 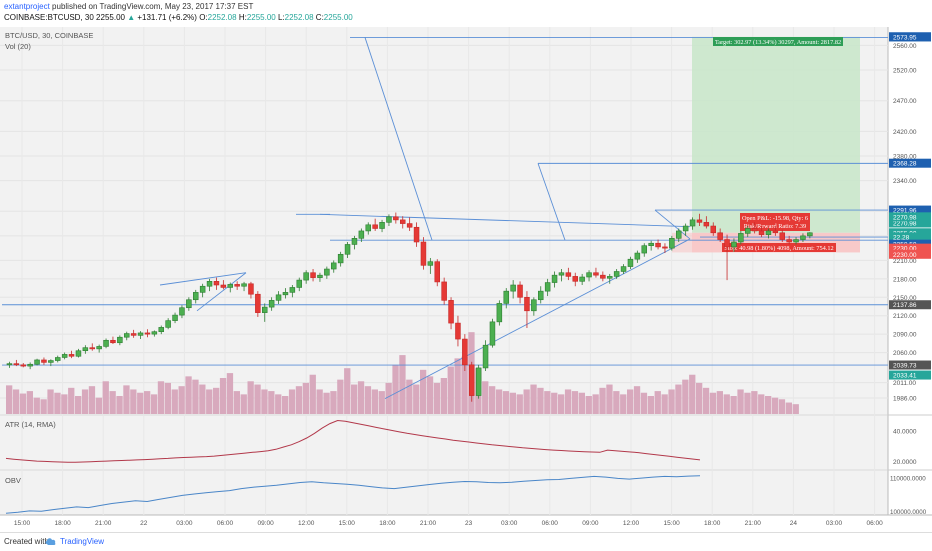 I want to click on price-marker-label: 2270.98, so click(x=910, y=223).